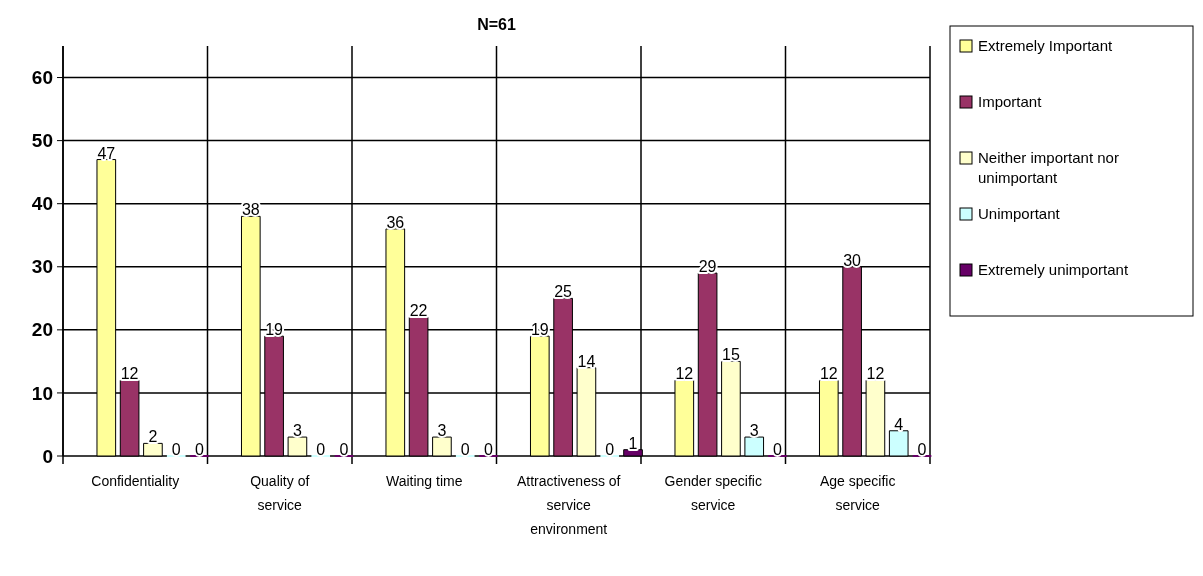  I want to click on y-tick-label: 40, so click(42, 204).